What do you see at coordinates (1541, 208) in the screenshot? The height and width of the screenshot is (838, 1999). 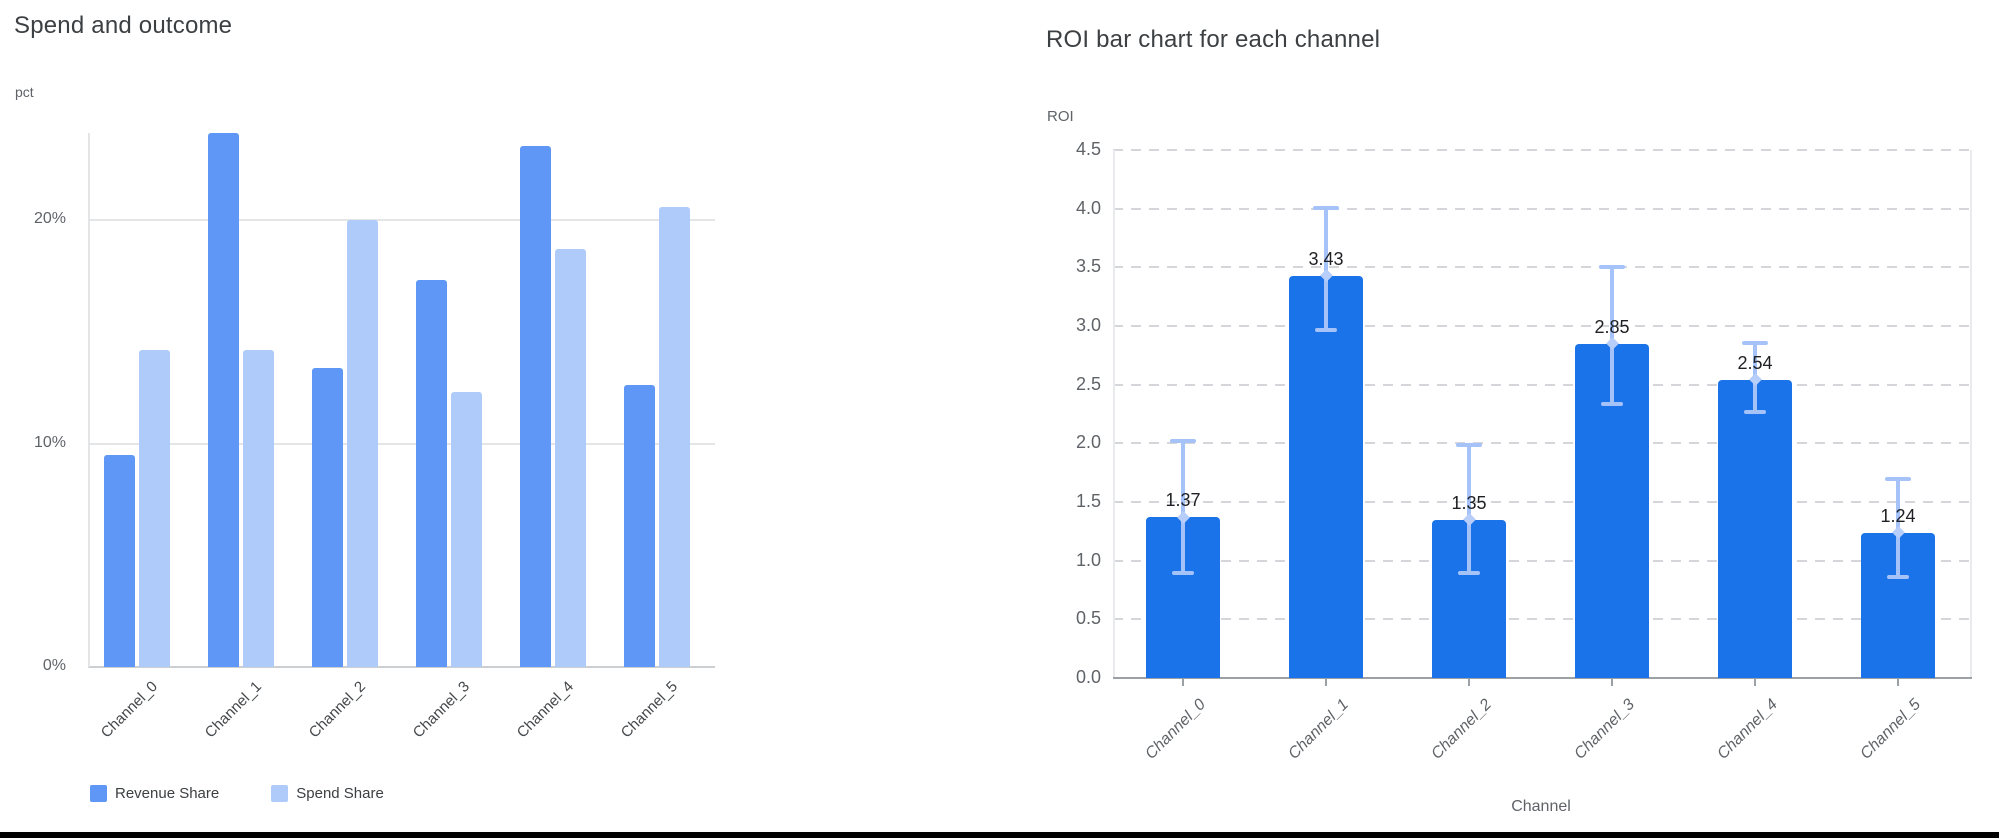 I see `roi-gridline-4.0` at bounding box center [1541, 208].